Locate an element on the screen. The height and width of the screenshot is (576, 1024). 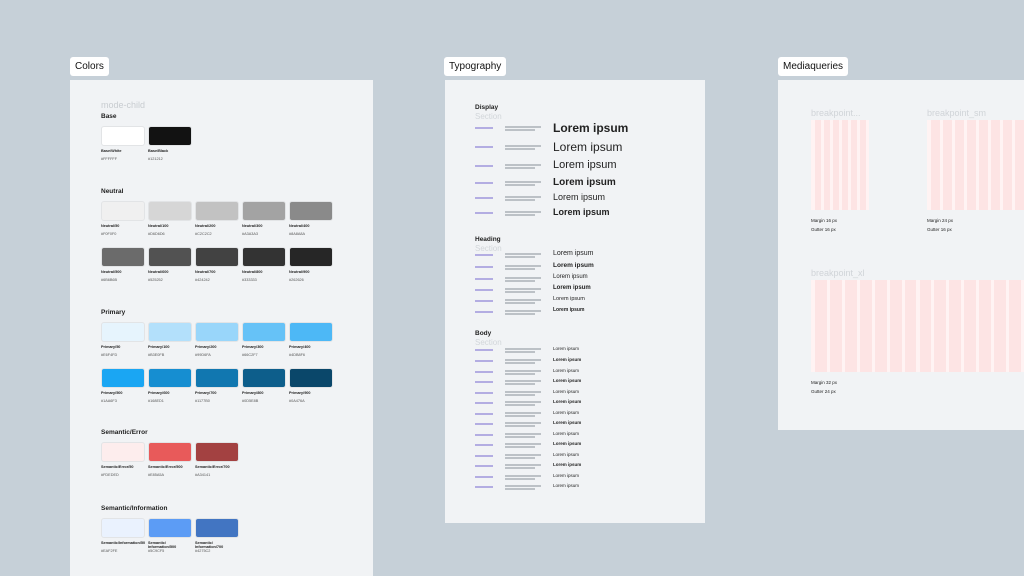
swatch-hex: #D6D6D6 is located at coordinates (156, 234).